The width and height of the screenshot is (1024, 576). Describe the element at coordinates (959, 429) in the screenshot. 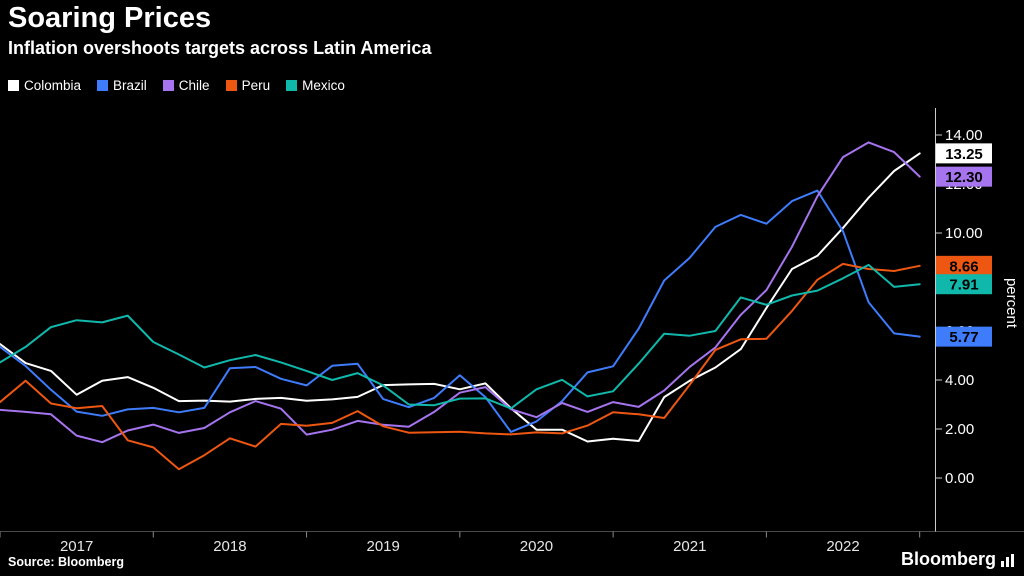

I see `y-axis-label: 2.00` at that location.